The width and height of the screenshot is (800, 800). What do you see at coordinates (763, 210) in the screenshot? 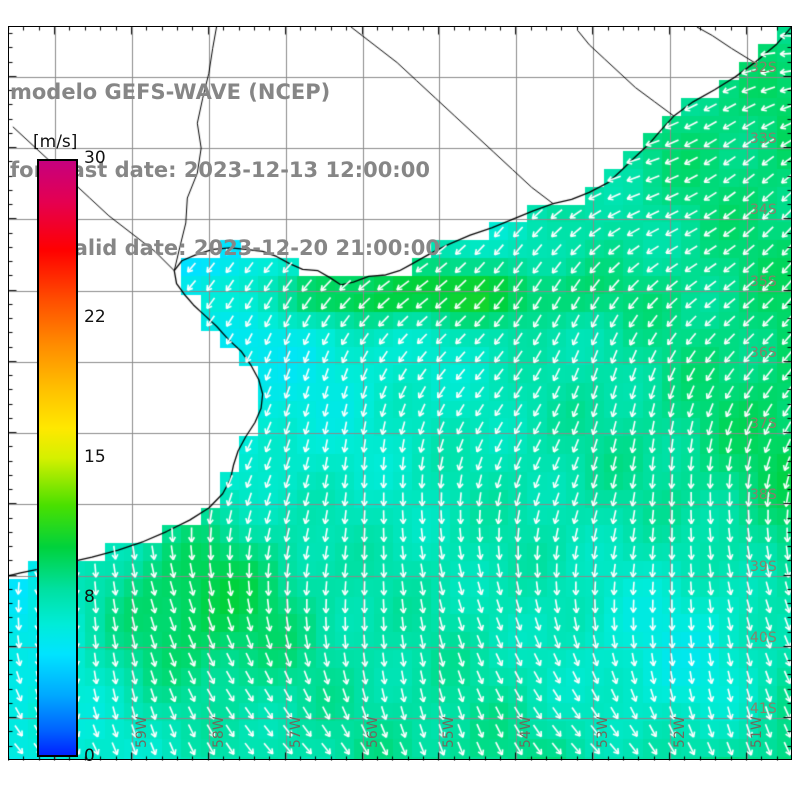
I see `lat-label-34S: 34S` at bounding box center [763, 210].